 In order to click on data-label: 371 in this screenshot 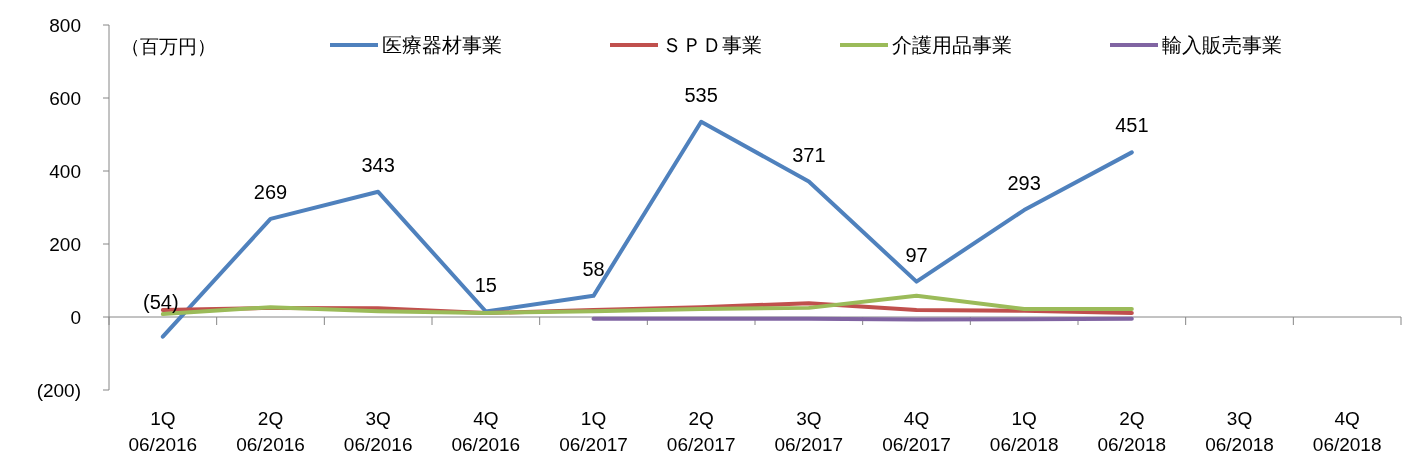, I will do `click(809, 154)`.